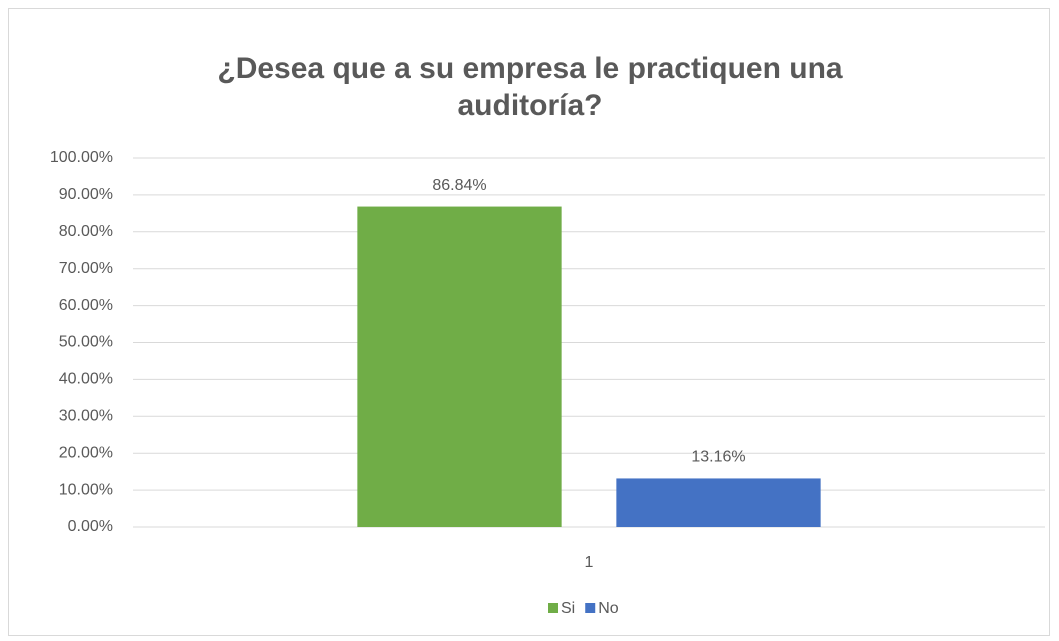  Describe the element at coordinates (81, 157) in the screenshot. I see `y-tick-label: 100.00%` at that location.